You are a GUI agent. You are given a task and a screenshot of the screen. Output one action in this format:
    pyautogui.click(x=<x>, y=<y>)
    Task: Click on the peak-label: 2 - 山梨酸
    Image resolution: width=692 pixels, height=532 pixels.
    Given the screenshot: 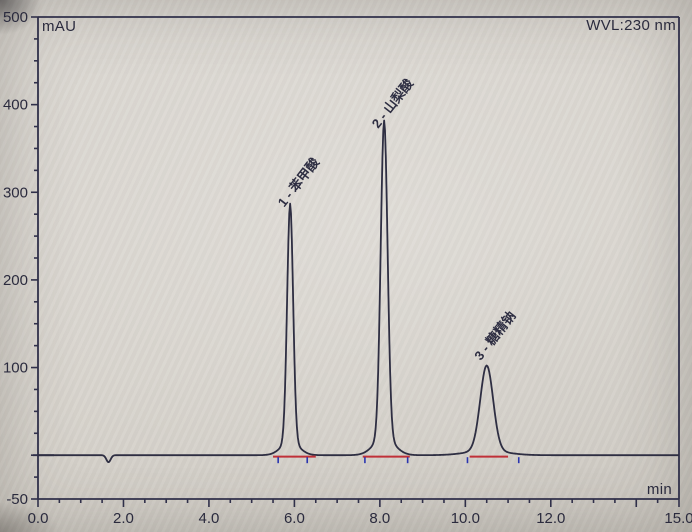 What is the action you would take?
    pyautogui.click(x=393, y=103)
    